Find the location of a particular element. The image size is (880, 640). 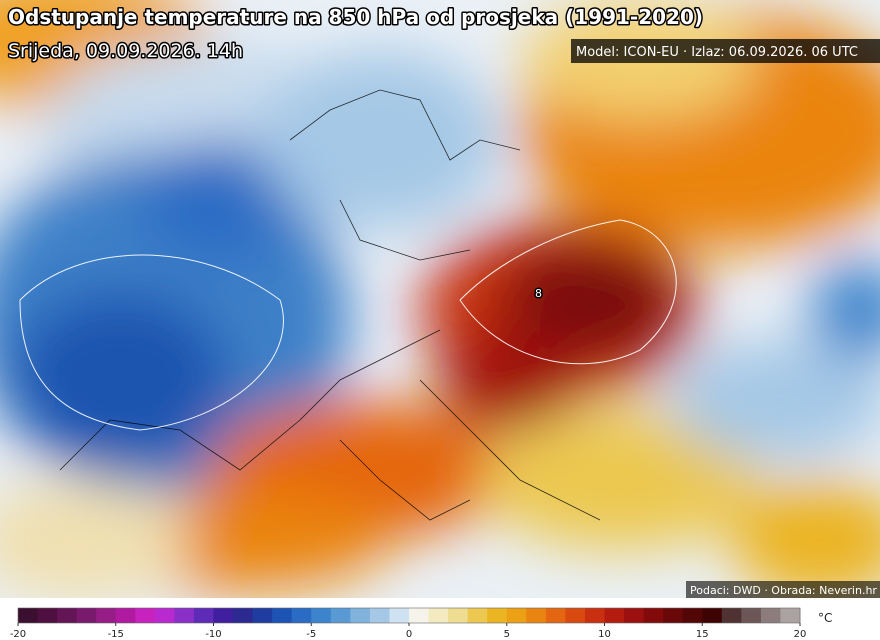

colorbar-tick-label: -10 is located at coordinates (213, 634).